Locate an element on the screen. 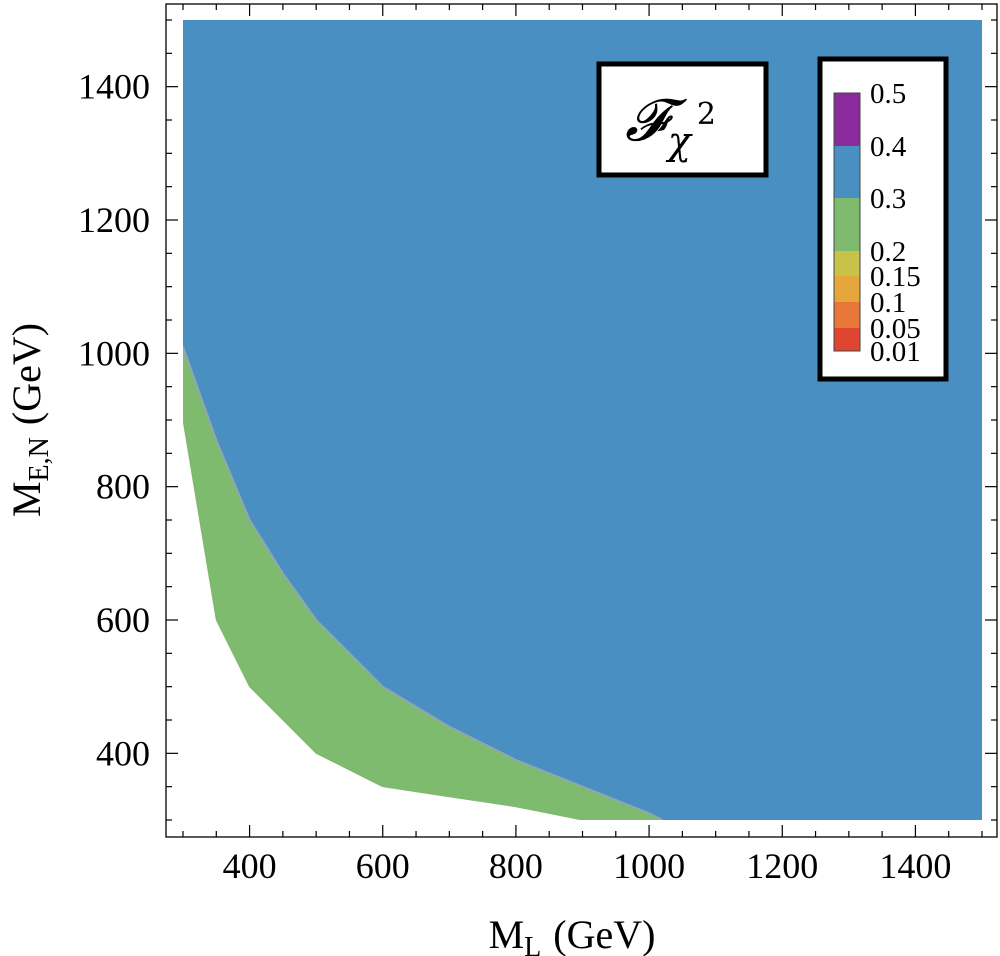  legend-swatch-0.15 is located at coordinates (847, 263).